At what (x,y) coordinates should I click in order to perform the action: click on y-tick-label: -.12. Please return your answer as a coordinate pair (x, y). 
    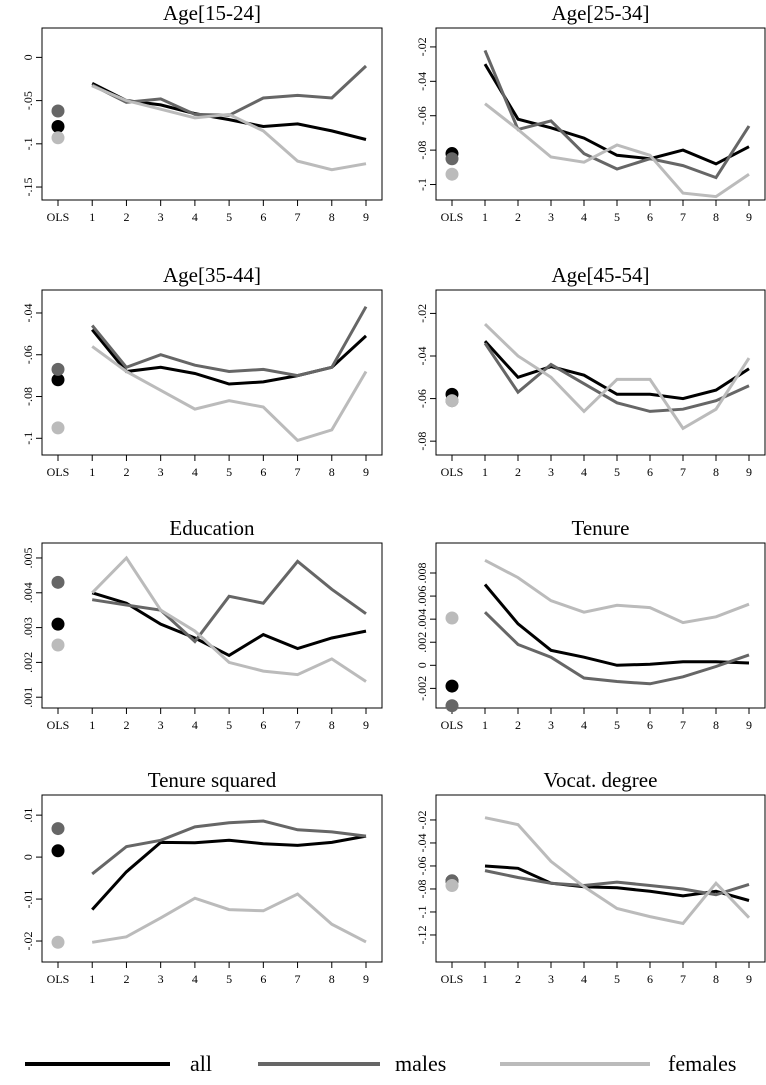
    Looking at the image, I should click on (422, 934).